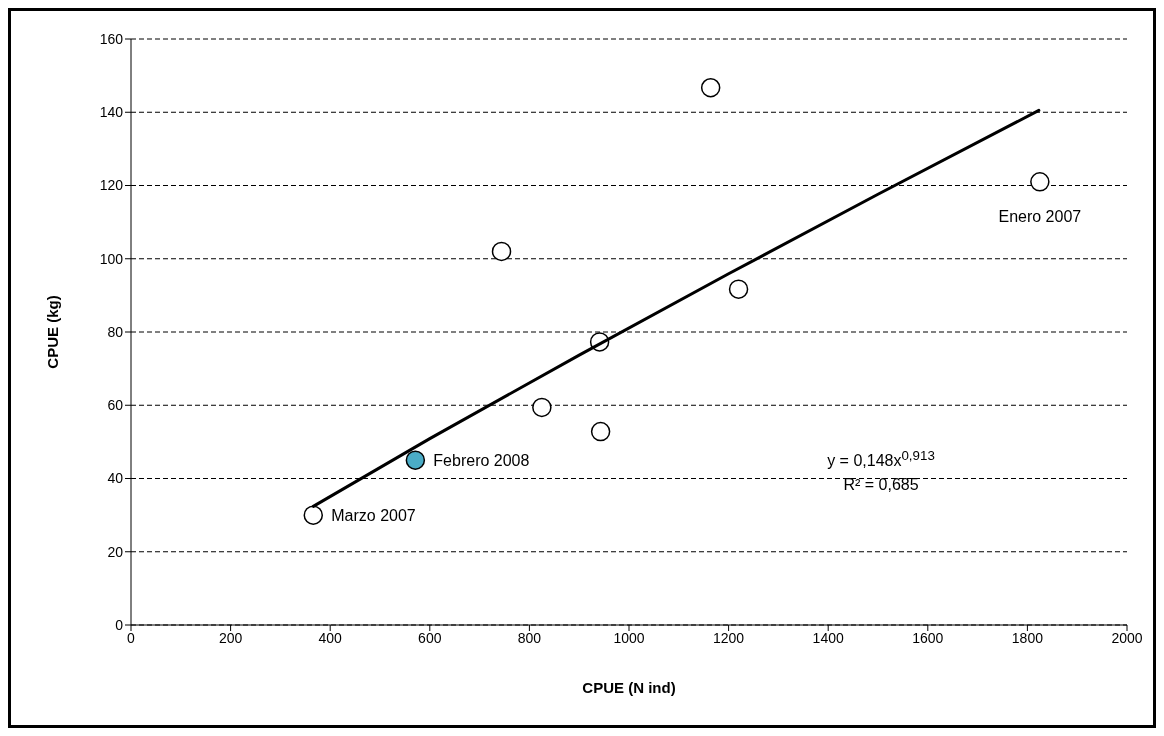  Describe the element at coordinates (111, 258) in the screenshot. I see `y-tick-label: 100` at that location.